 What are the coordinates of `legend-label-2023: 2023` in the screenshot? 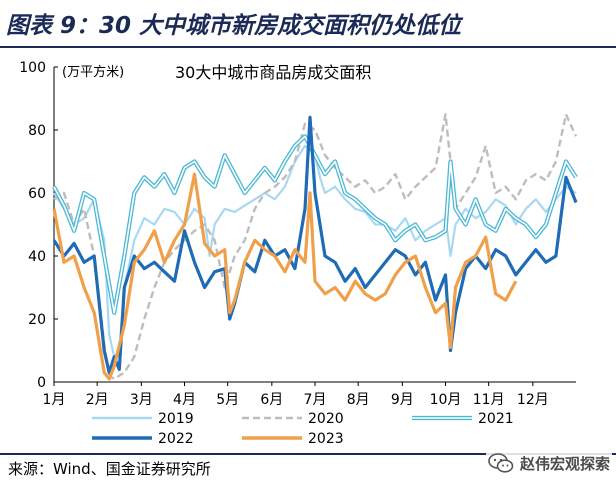 It's located at (326, 439).